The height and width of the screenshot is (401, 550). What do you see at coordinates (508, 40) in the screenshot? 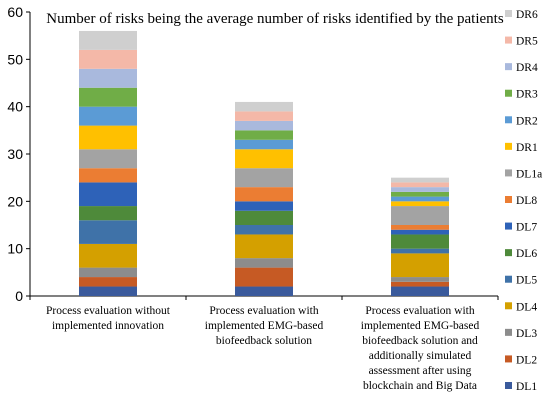
I see `legend-swatch-dr5` at bounding box center [508, 40].